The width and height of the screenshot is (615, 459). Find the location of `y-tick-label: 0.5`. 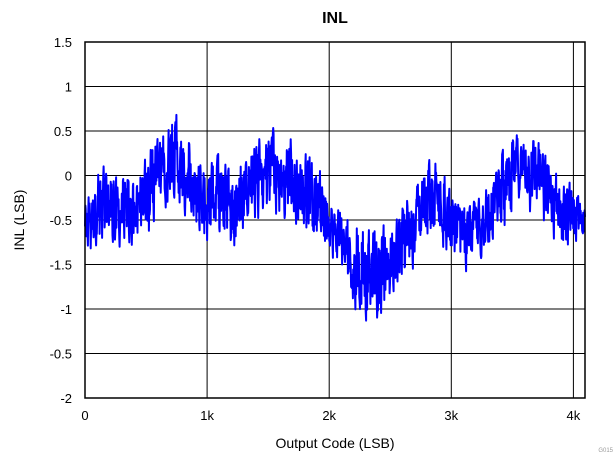

y-tick-label: 0.5 is located at coordinates (63, 131).